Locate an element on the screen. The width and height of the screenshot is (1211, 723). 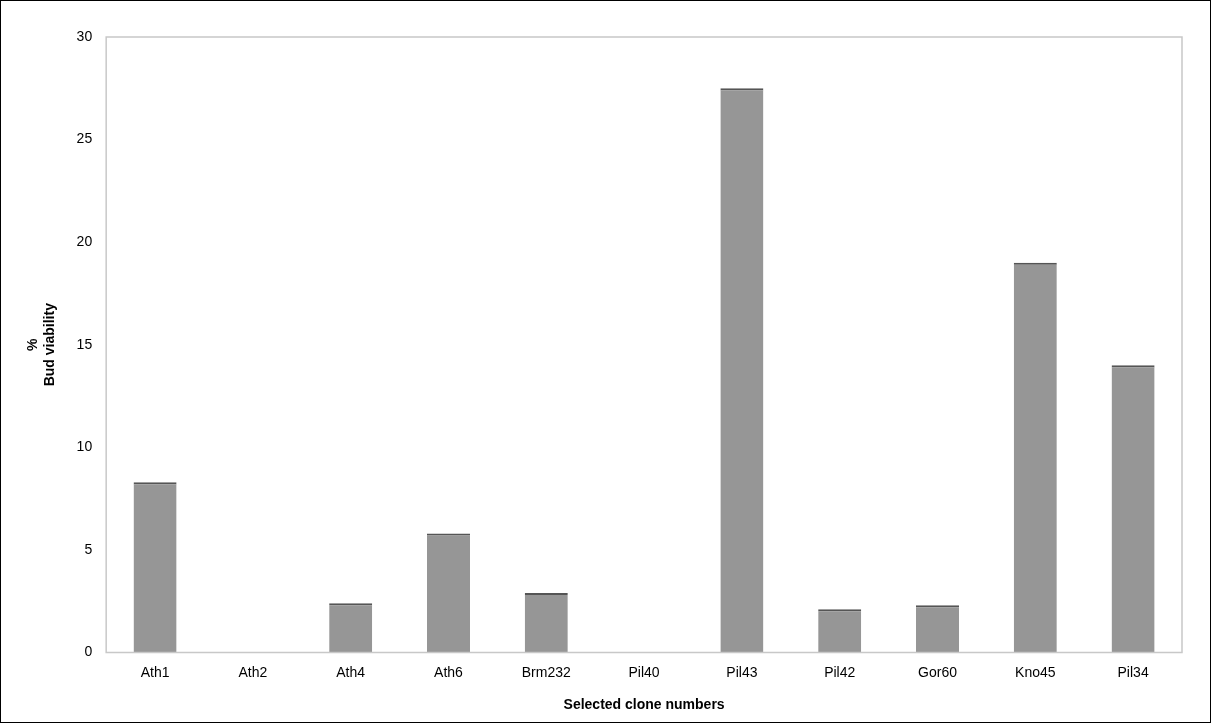
x-tick-label: Pil42 is located at coordinates (840, 671).